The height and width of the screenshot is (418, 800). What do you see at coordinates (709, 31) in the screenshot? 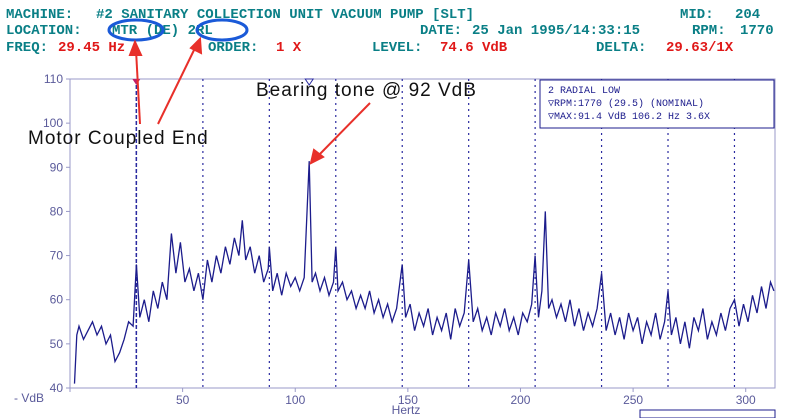
I see `header-label: RPM:` at bounding box center [709, 31].